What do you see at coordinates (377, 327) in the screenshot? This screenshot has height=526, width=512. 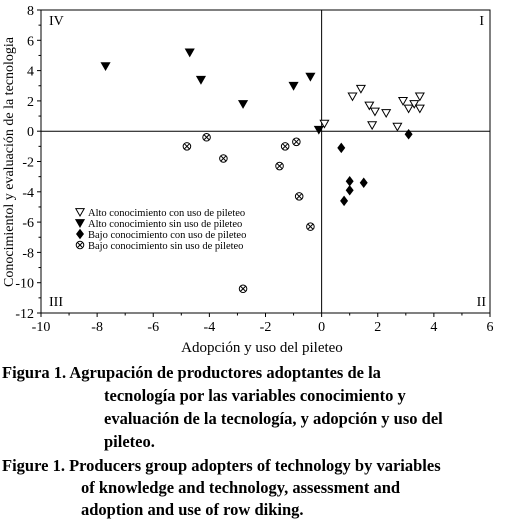 I see `x-tick-label: 2` at bounding box center [377, 327].